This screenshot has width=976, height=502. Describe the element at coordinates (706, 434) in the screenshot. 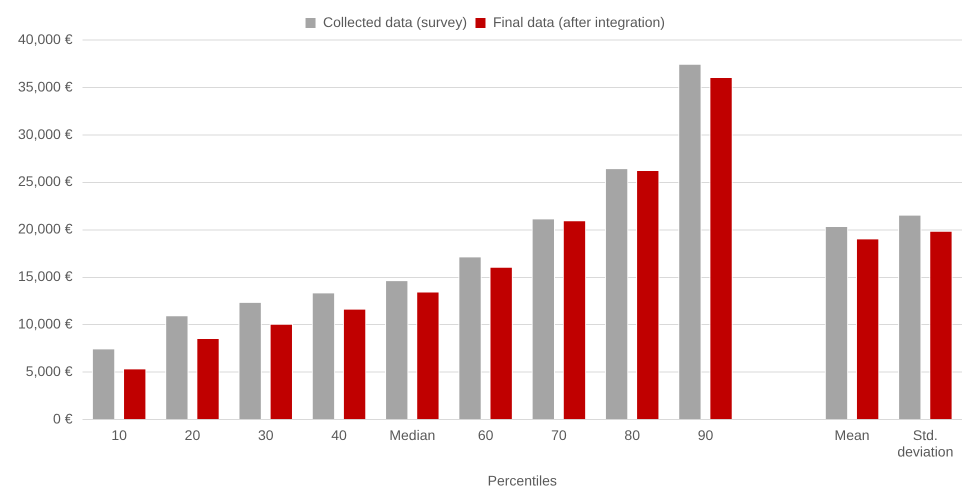

I see `x-tick-label: 90` at that location.